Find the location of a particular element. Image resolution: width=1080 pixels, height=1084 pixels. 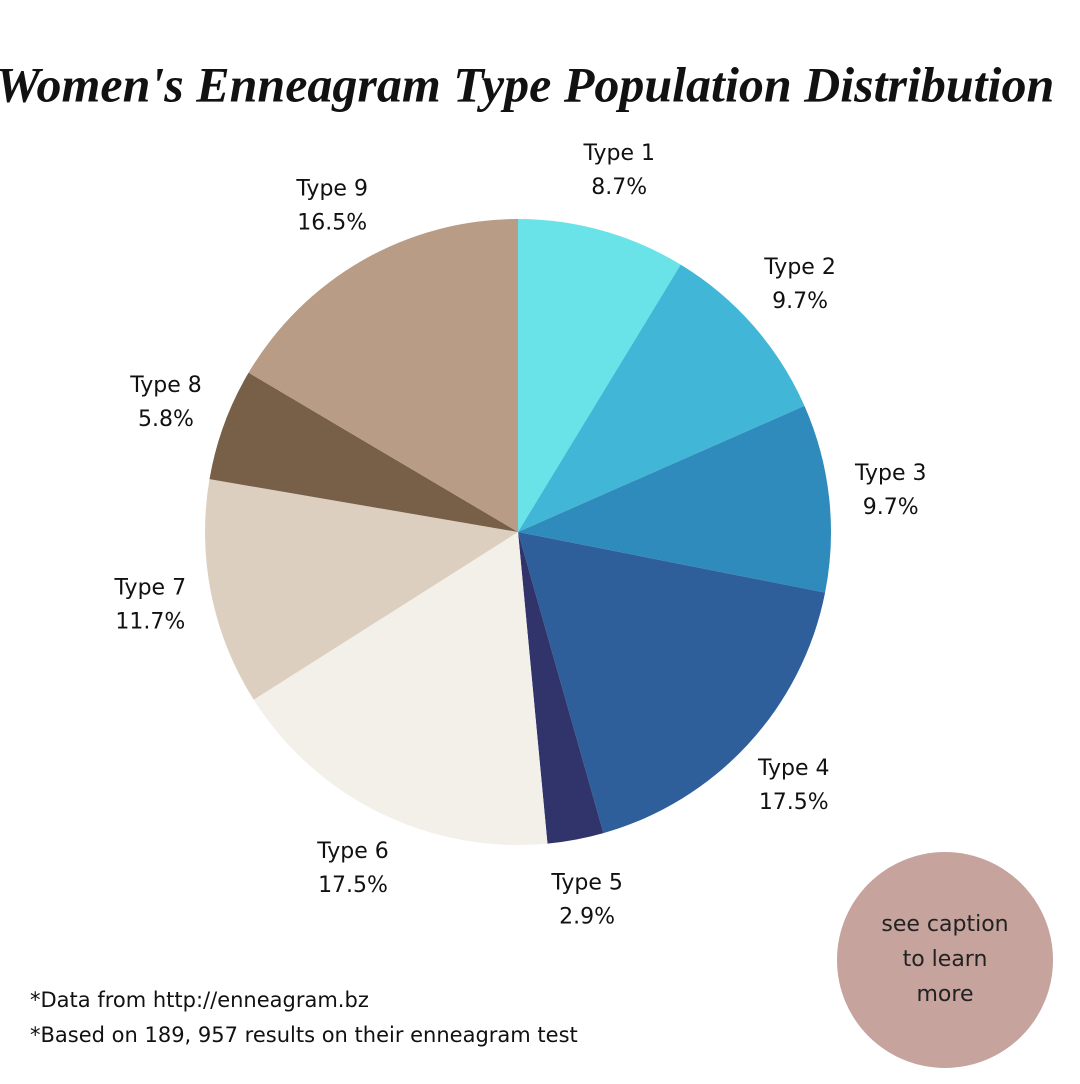

slice-label: Type 2 is located at coordinates (799, 267).